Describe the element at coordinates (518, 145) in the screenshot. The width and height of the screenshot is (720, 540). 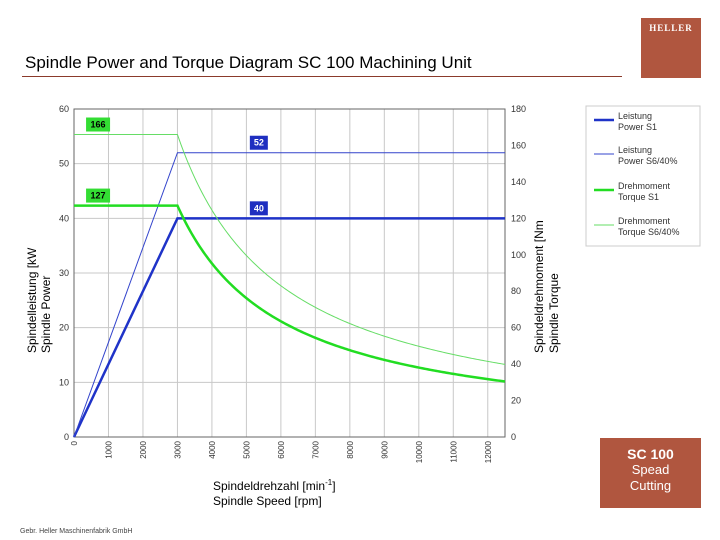
I see `right-tick-label: 160` at that location.